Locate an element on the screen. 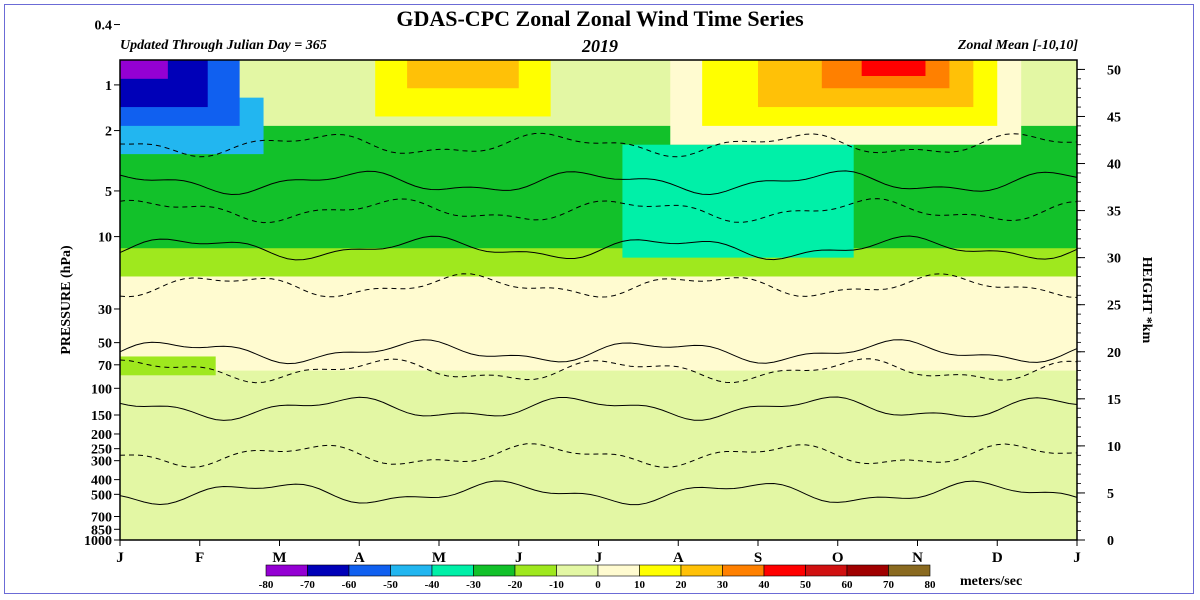 The image size is (1200, 600). month-tick-label: F is located at coordinates (199, 558).